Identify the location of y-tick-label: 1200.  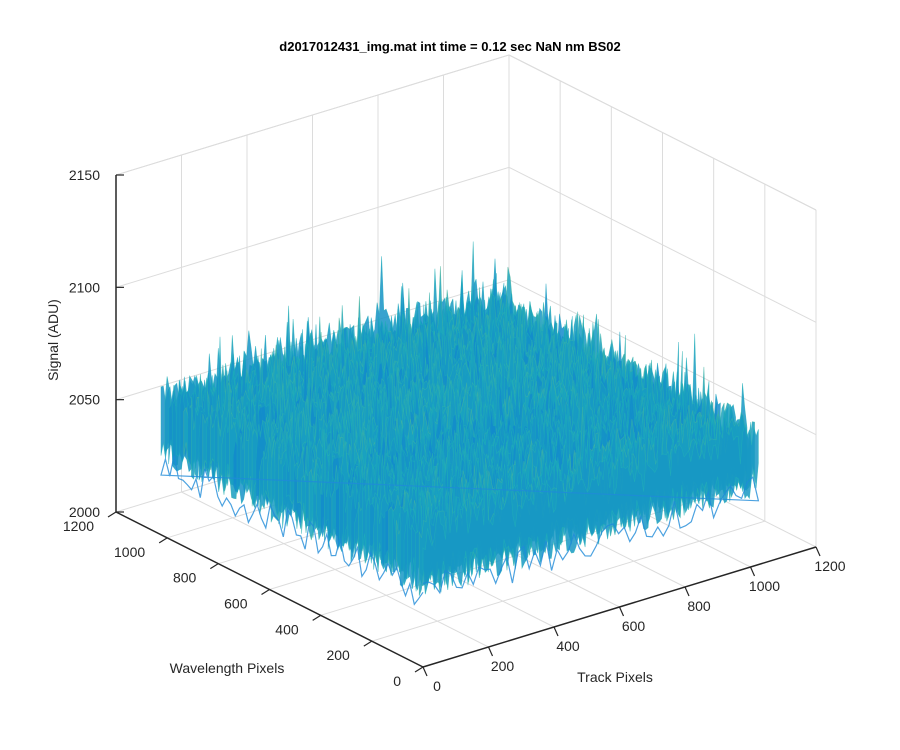
(78, 526).